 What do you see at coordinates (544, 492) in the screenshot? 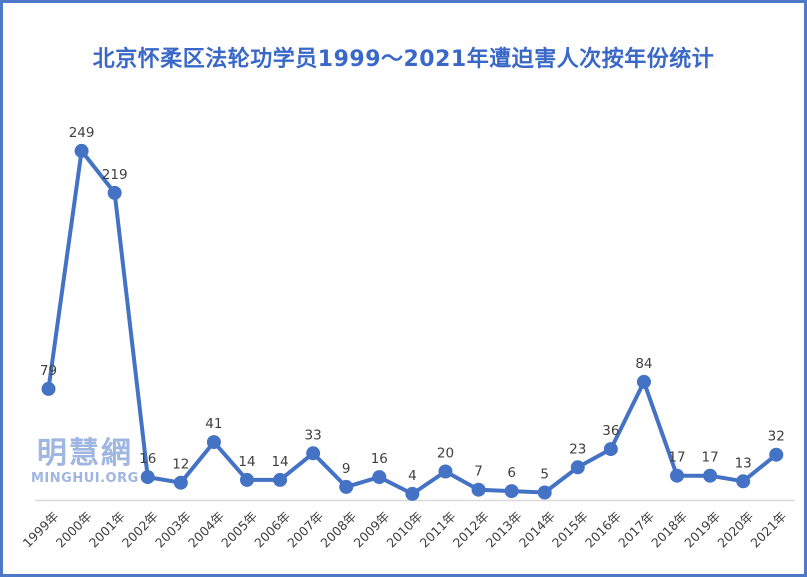
I see `data-point-2014年` at bounding box center [544, 492].